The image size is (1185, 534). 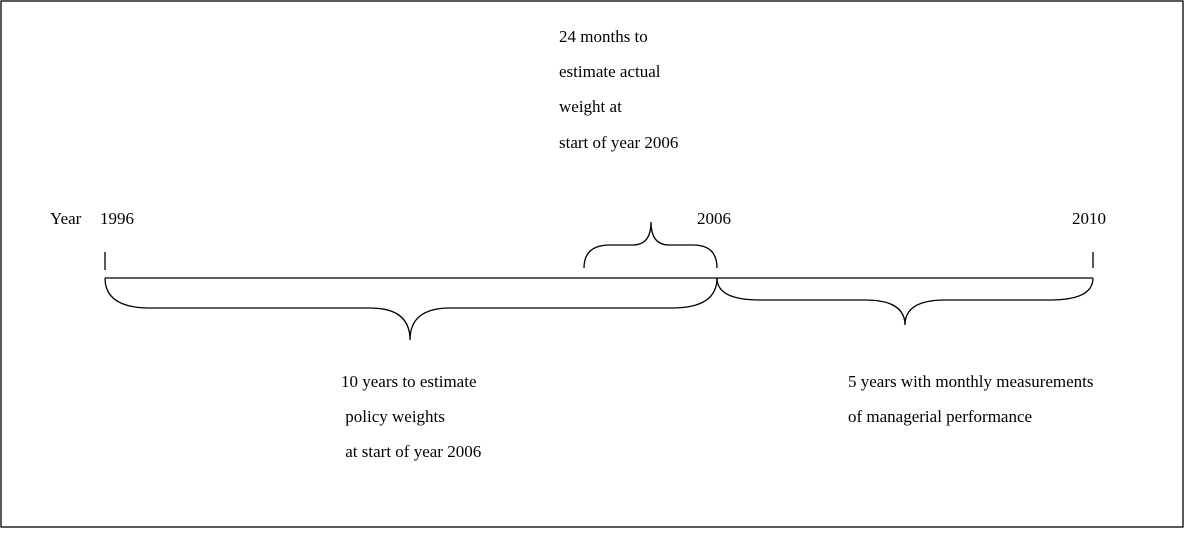 I want to click on annotation-line: start of year 2006, so click(x=618, y=142).